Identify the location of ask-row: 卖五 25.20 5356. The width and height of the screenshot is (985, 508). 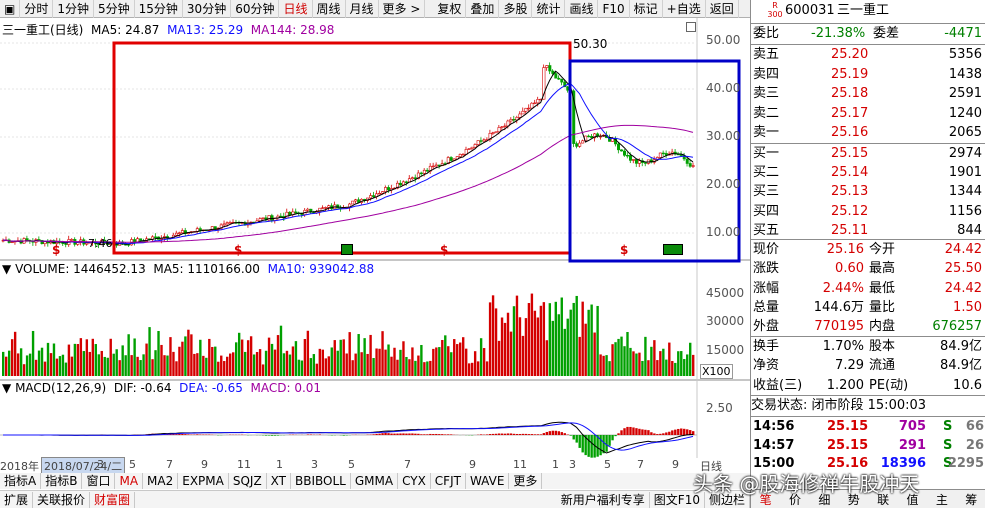
(868, 54).